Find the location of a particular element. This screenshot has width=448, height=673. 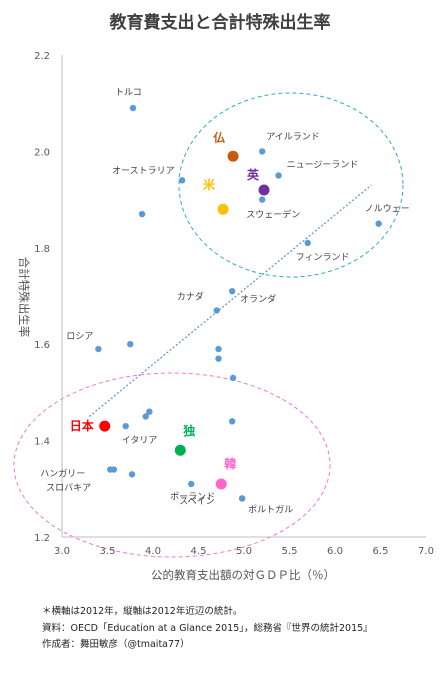

x-tick-label: 6.0 is located at coordinates (335, 551).